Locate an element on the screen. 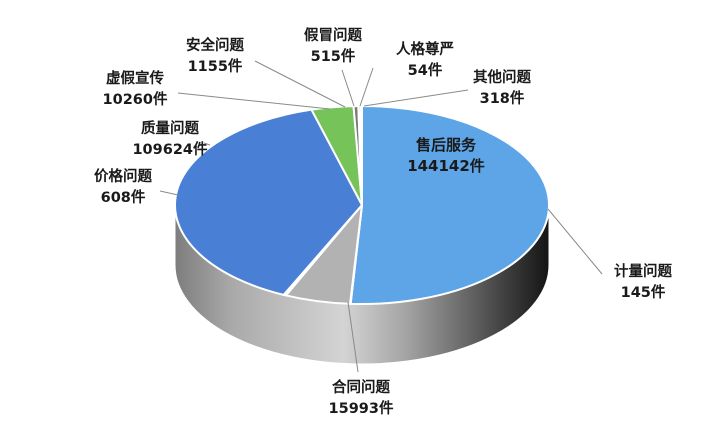 This screenshot has height=441, width=721. slice-count-label: 144142件 is located at coordinates (446, 166).